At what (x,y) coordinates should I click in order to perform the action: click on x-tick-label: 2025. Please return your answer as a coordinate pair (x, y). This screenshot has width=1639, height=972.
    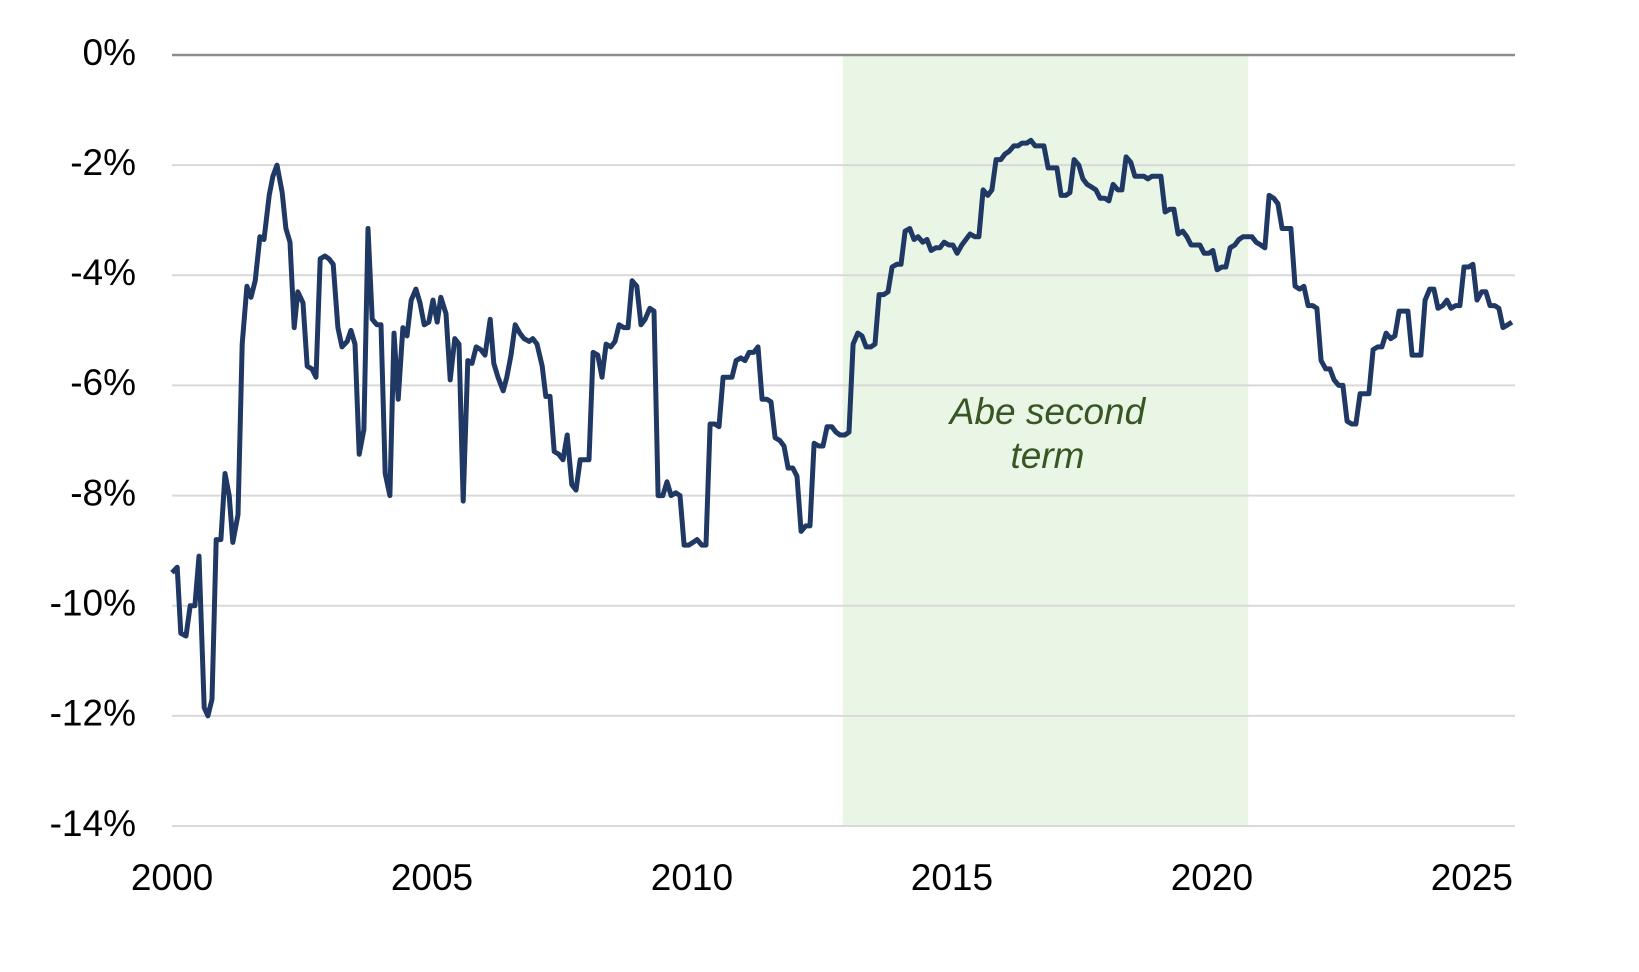
    Looking at the image, I should click on (1472, 877).